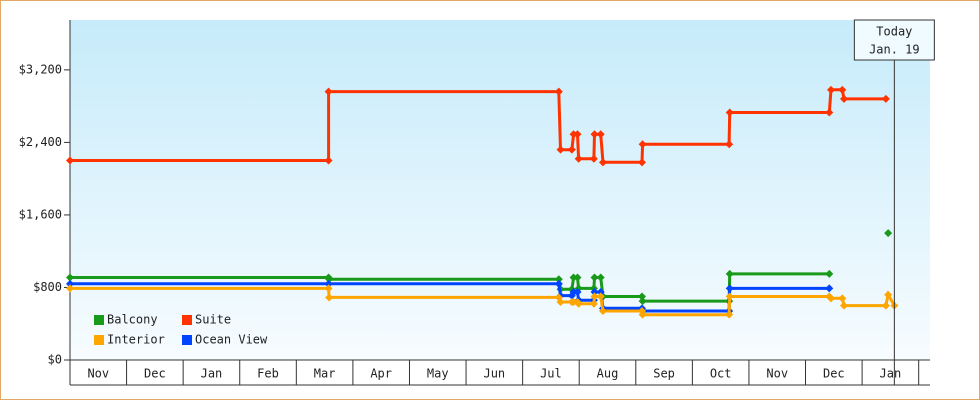  I want to click on x-tick-label: Apr, so click(381, 374).